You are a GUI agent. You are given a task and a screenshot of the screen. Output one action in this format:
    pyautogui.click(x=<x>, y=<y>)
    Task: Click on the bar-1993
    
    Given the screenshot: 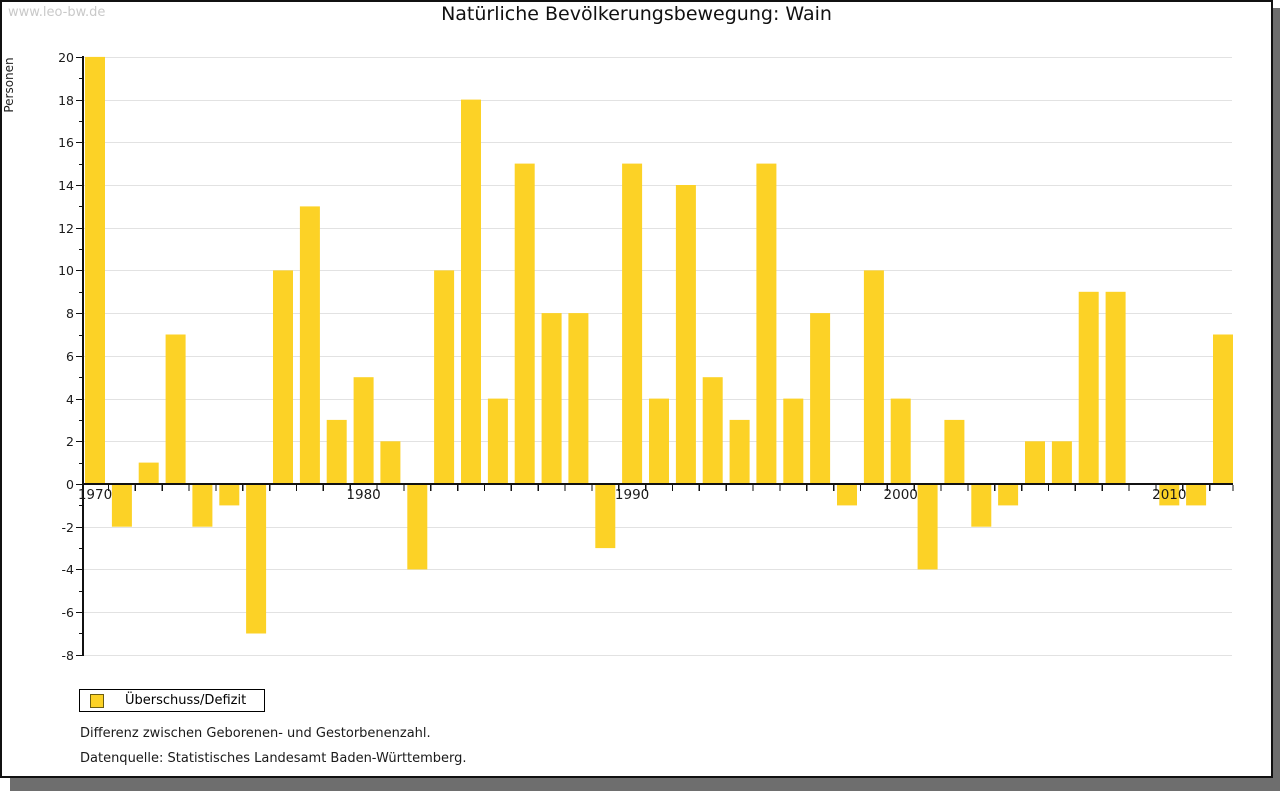 What is the action you would take?
    pyautogui.click(x=712, y=430)
    